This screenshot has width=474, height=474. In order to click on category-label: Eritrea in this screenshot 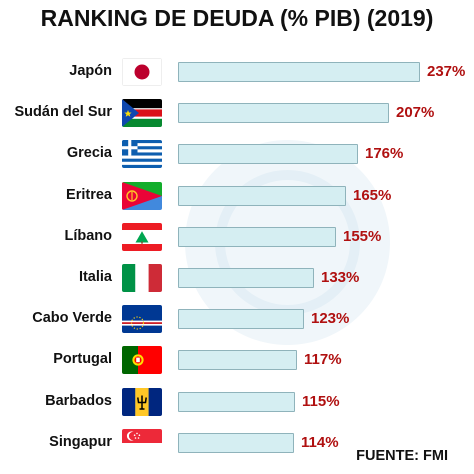, I will do `click(89, 194)`.